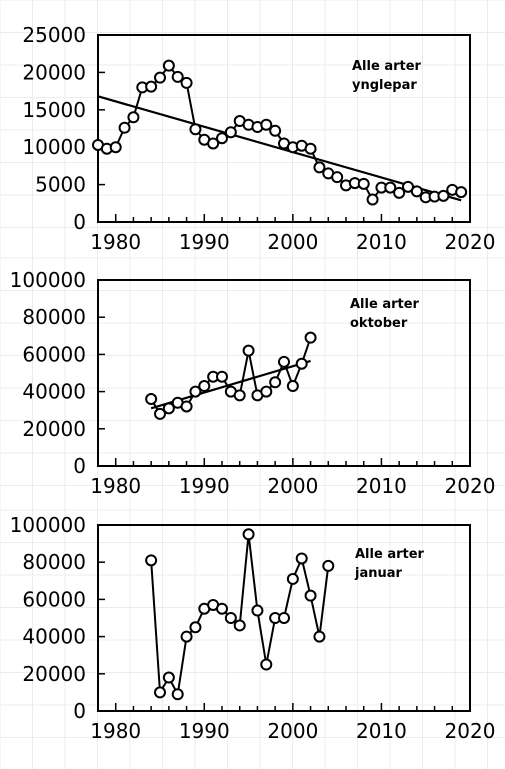 This screenshot has height=769, width=505. Describe the element at coordinates (279, 148) in the screenshot. I see `trend-line` at that location.